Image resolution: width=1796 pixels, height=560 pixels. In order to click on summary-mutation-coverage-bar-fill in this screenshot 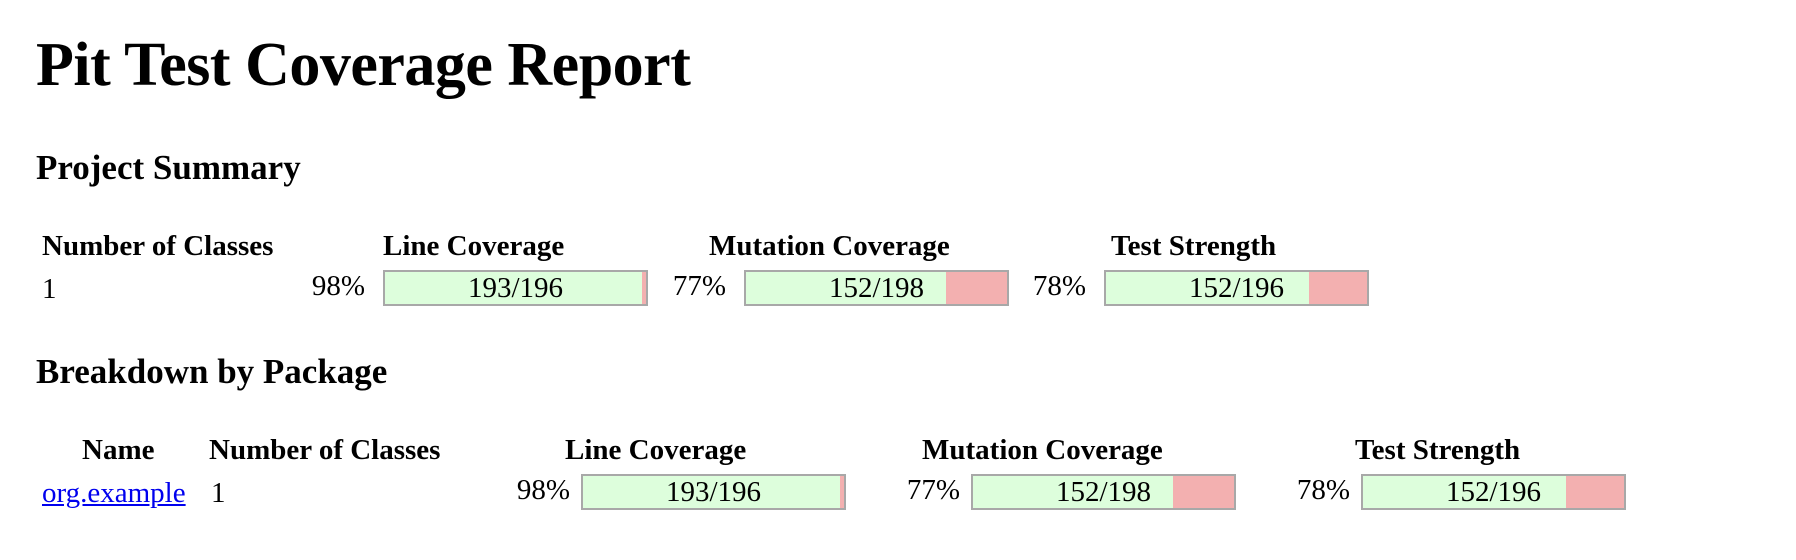, I will do `click(846, 288)`.